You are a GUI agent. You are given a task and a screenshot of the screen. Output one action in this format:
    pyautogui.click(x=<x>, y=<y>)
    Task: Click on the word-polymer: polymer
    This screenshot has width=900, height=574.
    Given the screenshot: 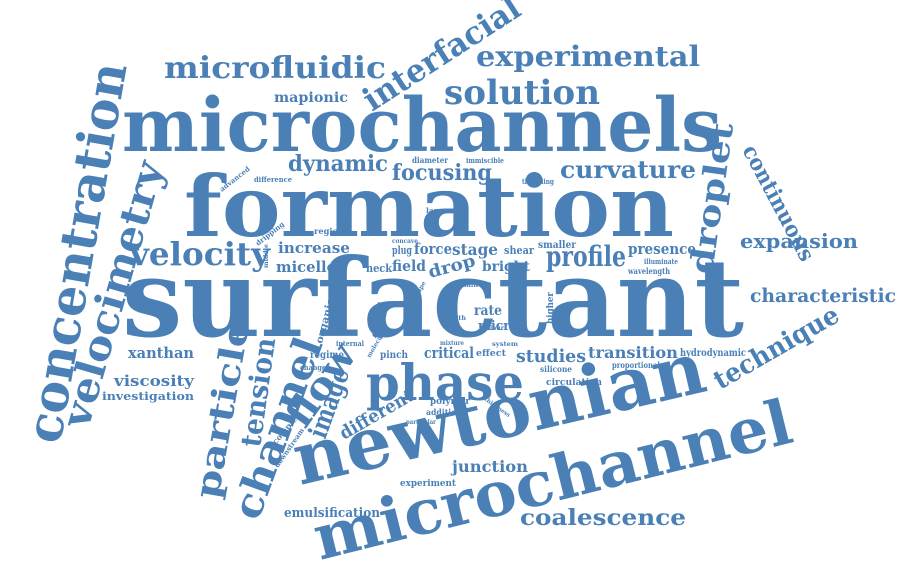 What is the action you would take?
    pyautogui.click(x=450, y=402)
    